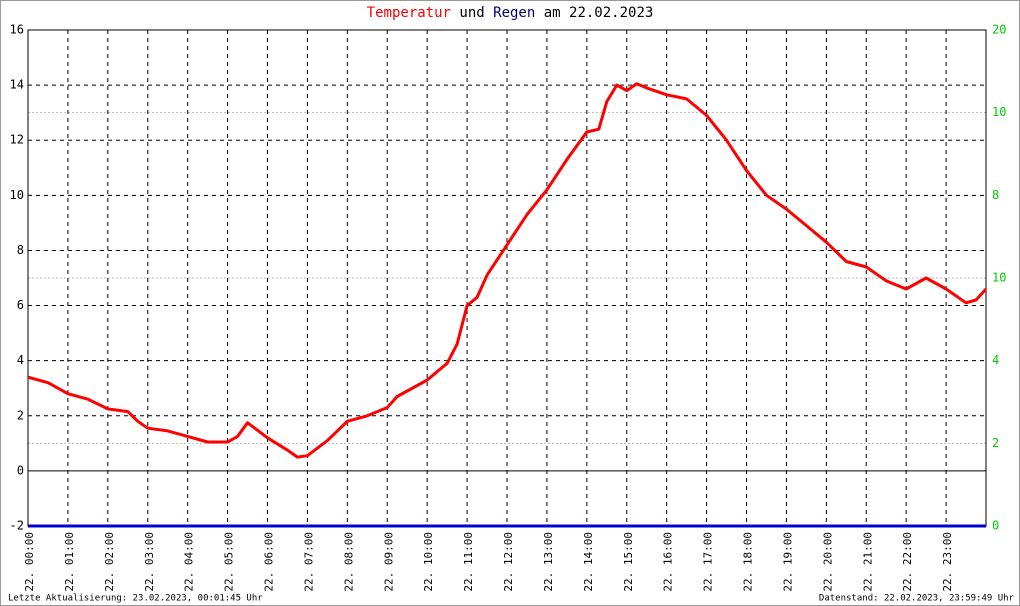 The image size is (1020, 606). I want to click on x-tick-label: 22. 14:00, so click(588, 562).